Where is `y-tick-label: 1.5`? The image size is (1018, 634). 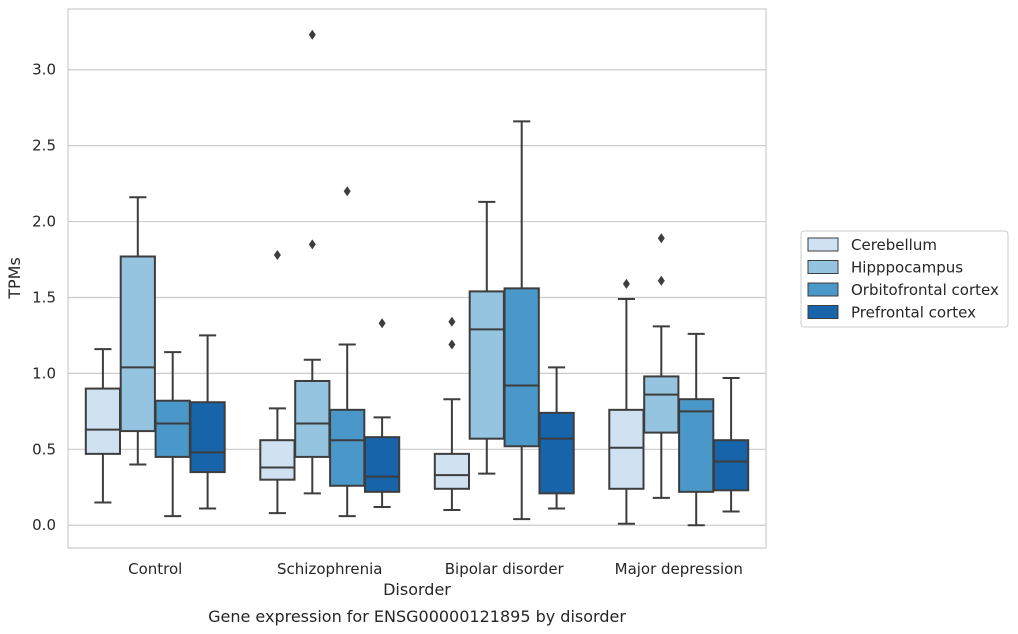 y-tick-label: 1.5 is located at coordinates (44, 297).